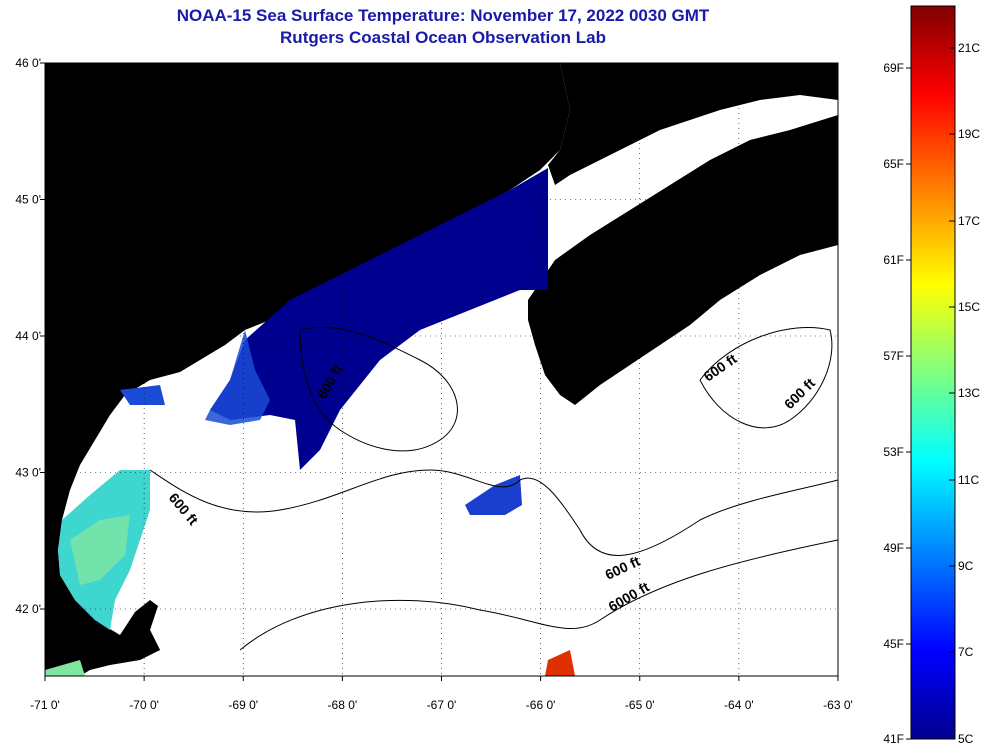 The height and width of the screenshot is (754, 984). I want to click on colorbar-f-label: 57F, so click(893, 356).